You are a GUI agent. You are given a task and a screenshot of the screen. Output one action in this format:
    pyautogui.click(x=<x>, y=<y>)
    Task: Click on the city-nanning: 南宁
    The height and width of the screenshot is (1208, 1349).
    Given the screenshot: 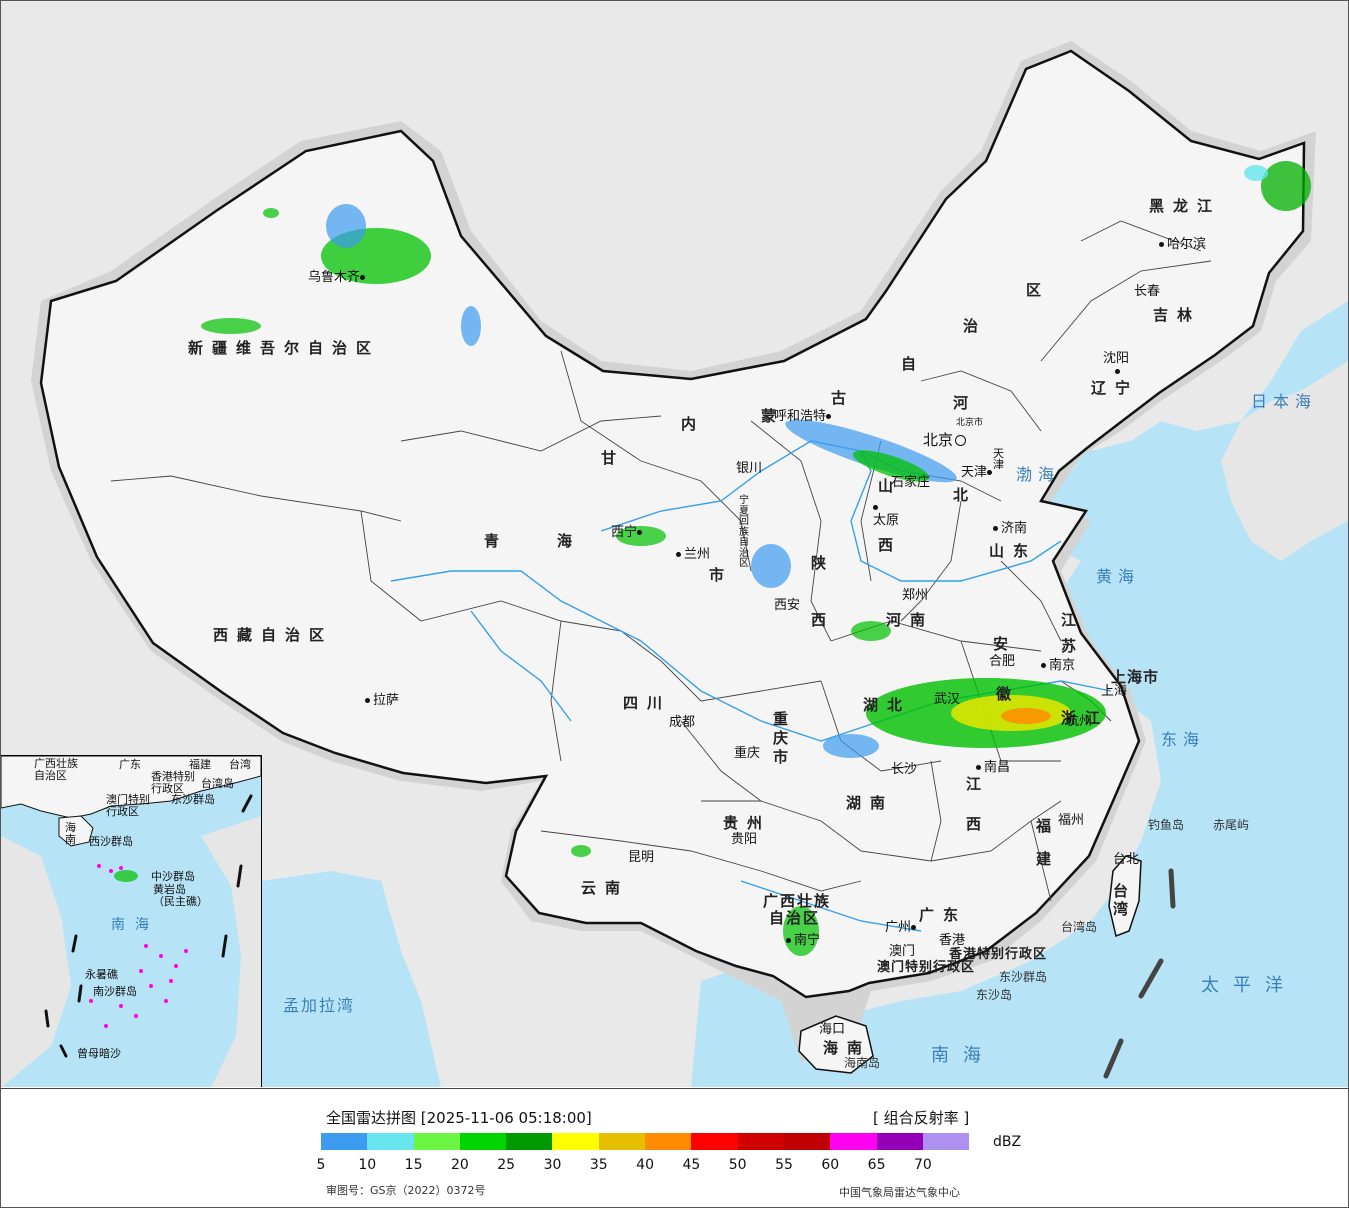 What is the action you would take?
    pyautogui.click(x=803, y=940)
    